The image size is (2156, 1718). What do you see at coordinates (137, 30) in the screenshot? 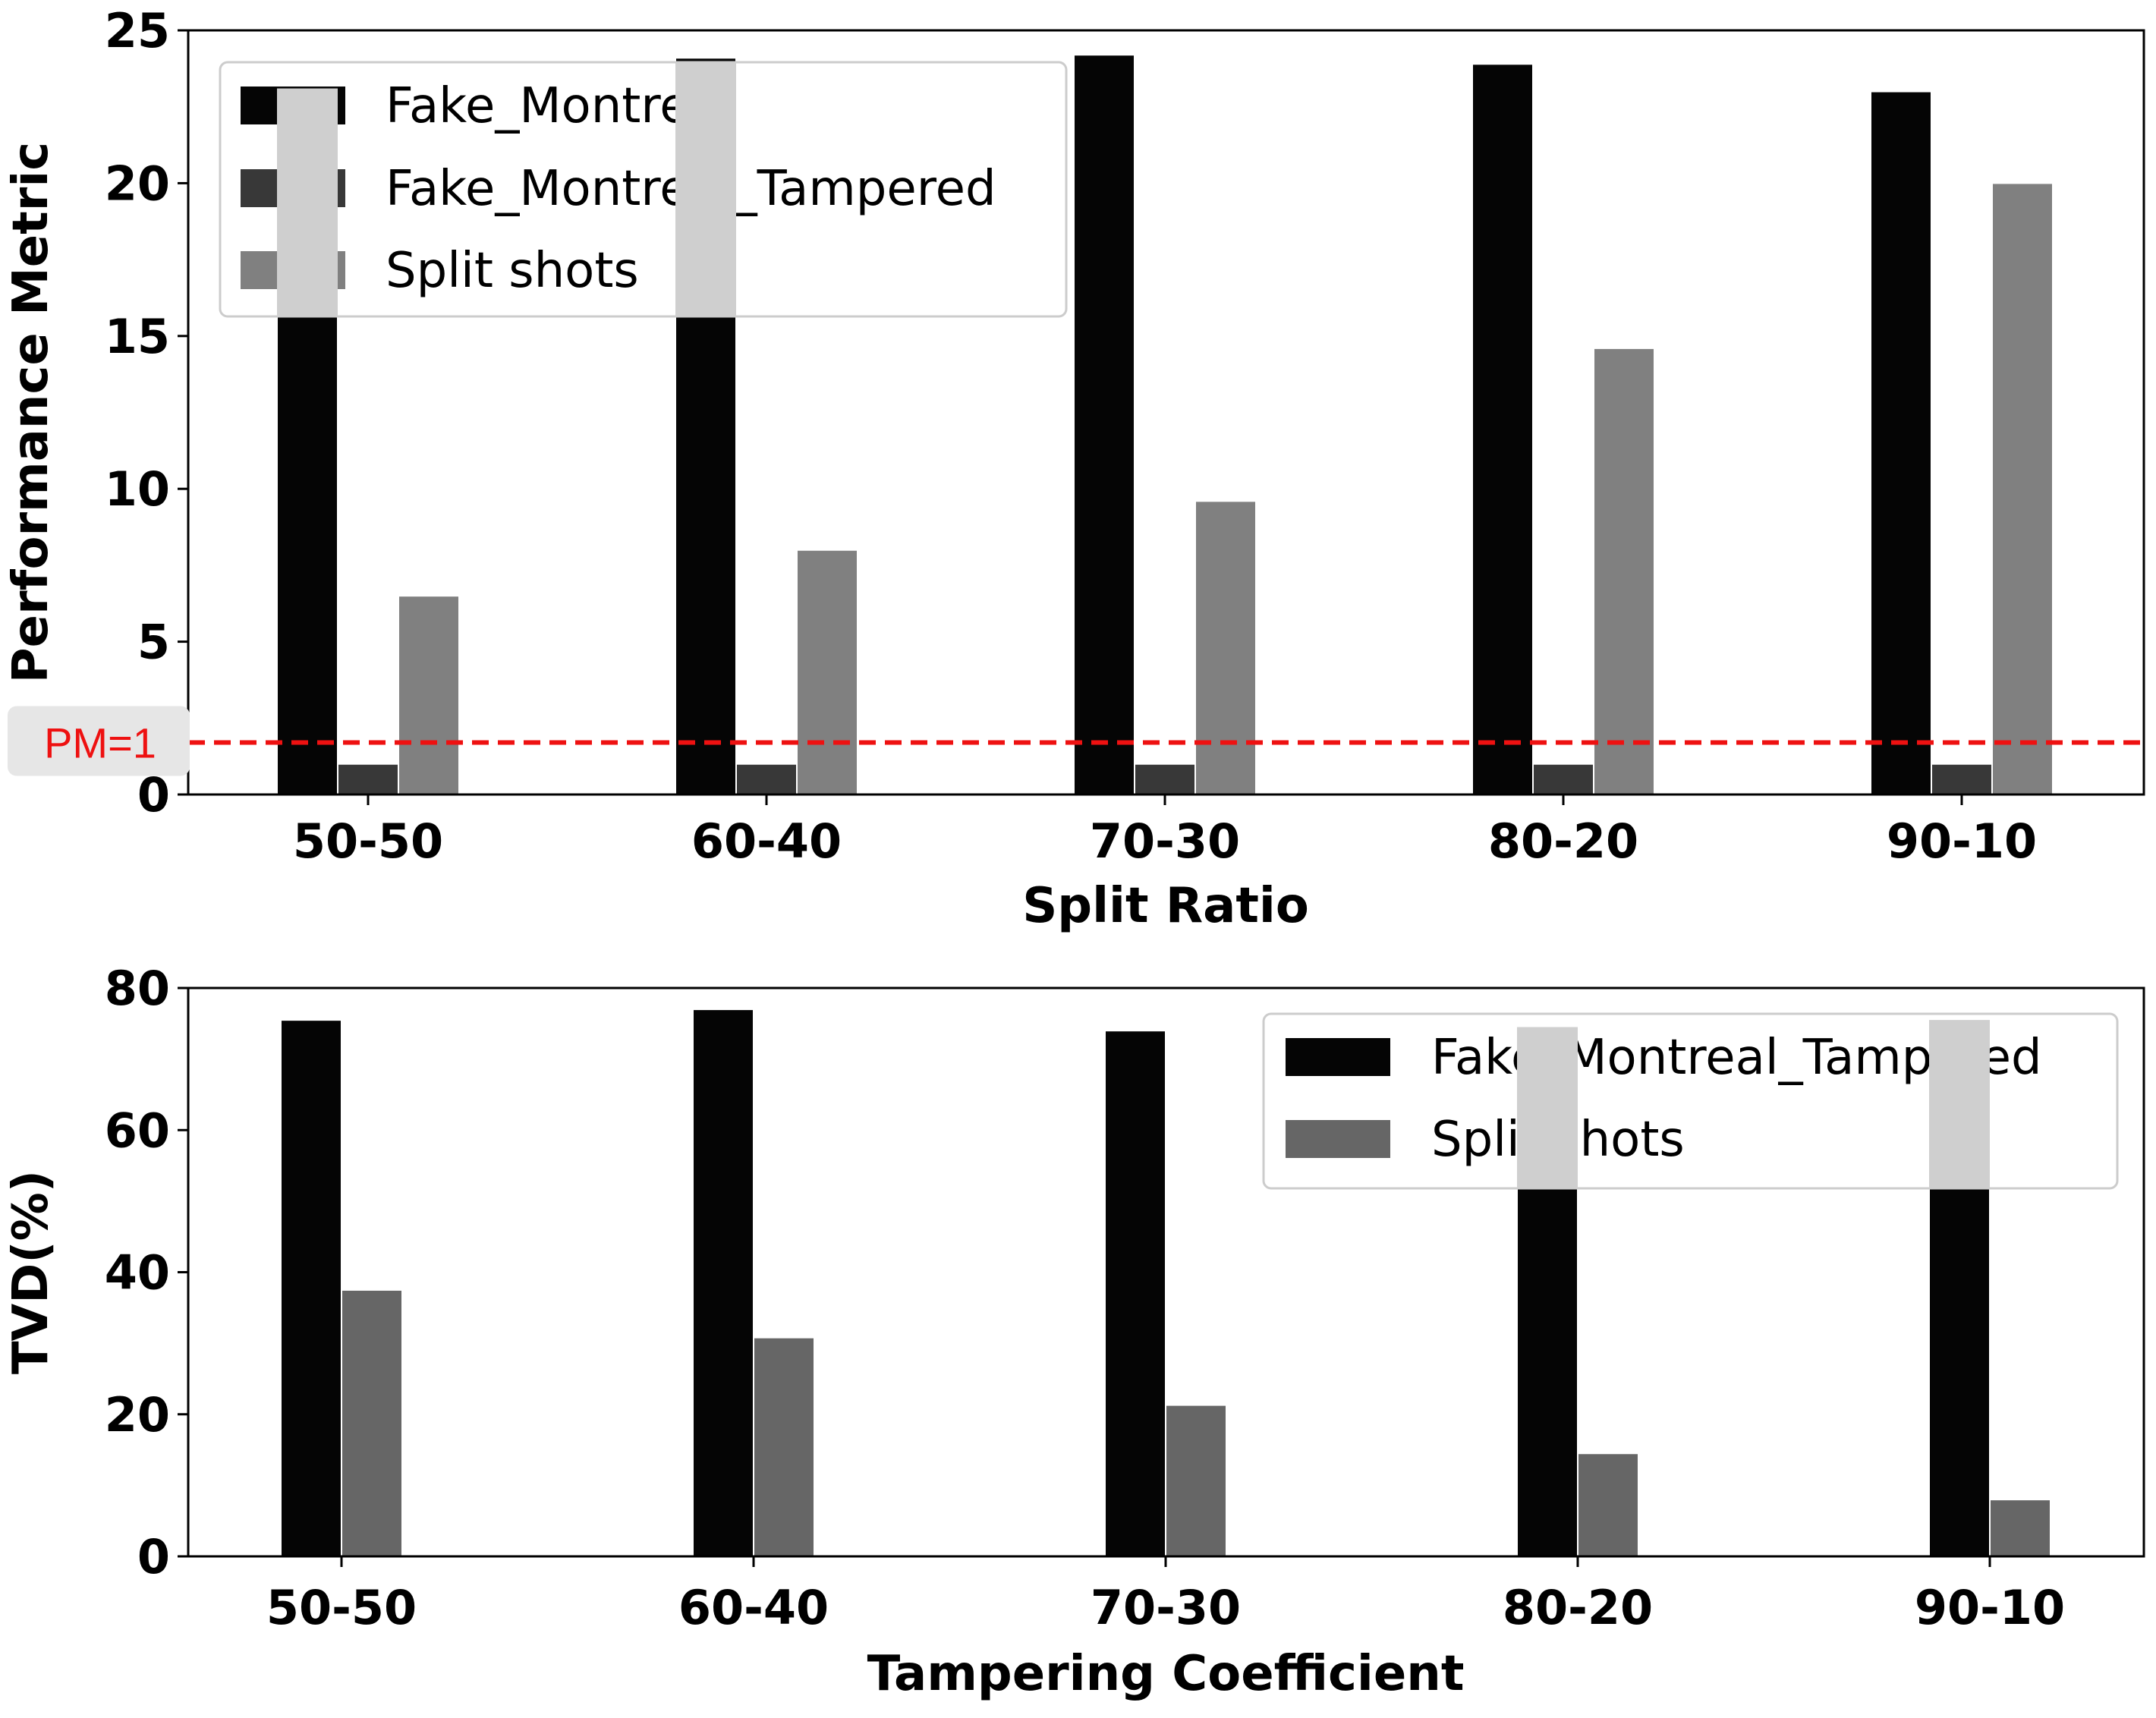
I see `y-tick-label: 25` at bounding box center [137, 30].